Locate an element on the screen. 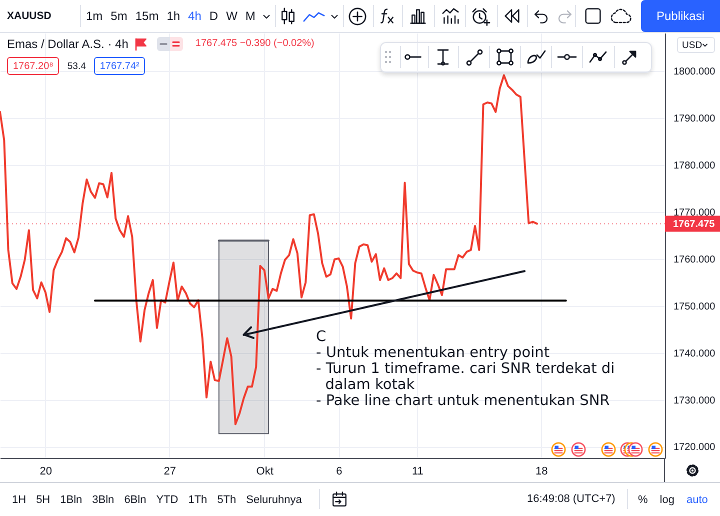  annotation: 1767.475 −0.390 (−0.02%) is located at coordinates (254, 44).